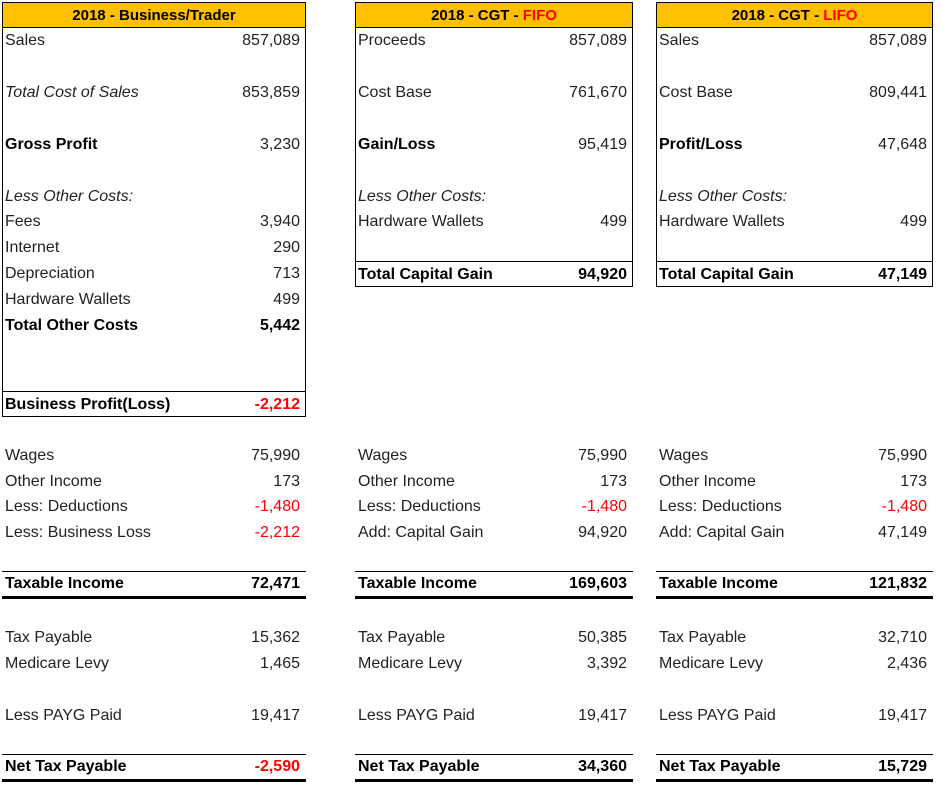 This screenshot has height=786, width=942. Describe the element at coordinates (679, 40) in the screenshot. I see `row-label: Sales` at that location.